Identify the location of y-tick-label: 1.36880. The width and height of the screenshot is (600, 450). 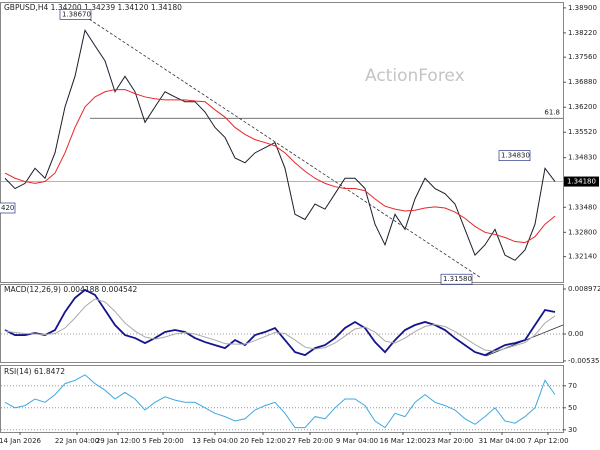
(582, 82).